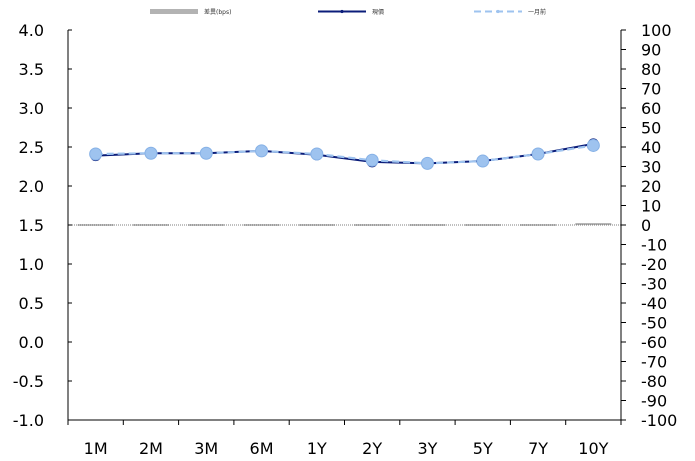  Describe the element at coordinates (654, 245) in the screenshot. I see `right-tick-label: -10` at that location.